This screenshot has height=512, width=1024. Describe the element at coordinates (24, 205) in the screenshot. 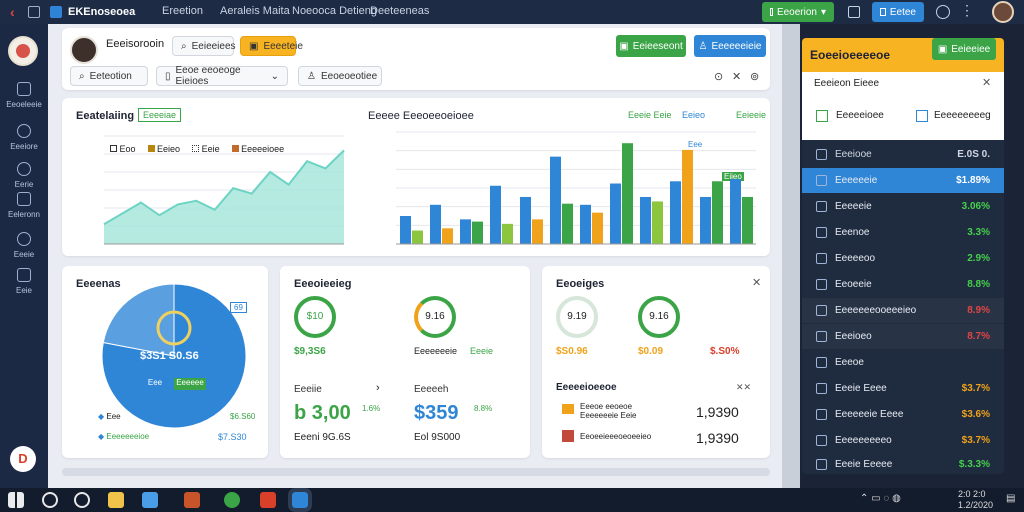

I see `sidebar-item-4: Eeleronn` at that location.